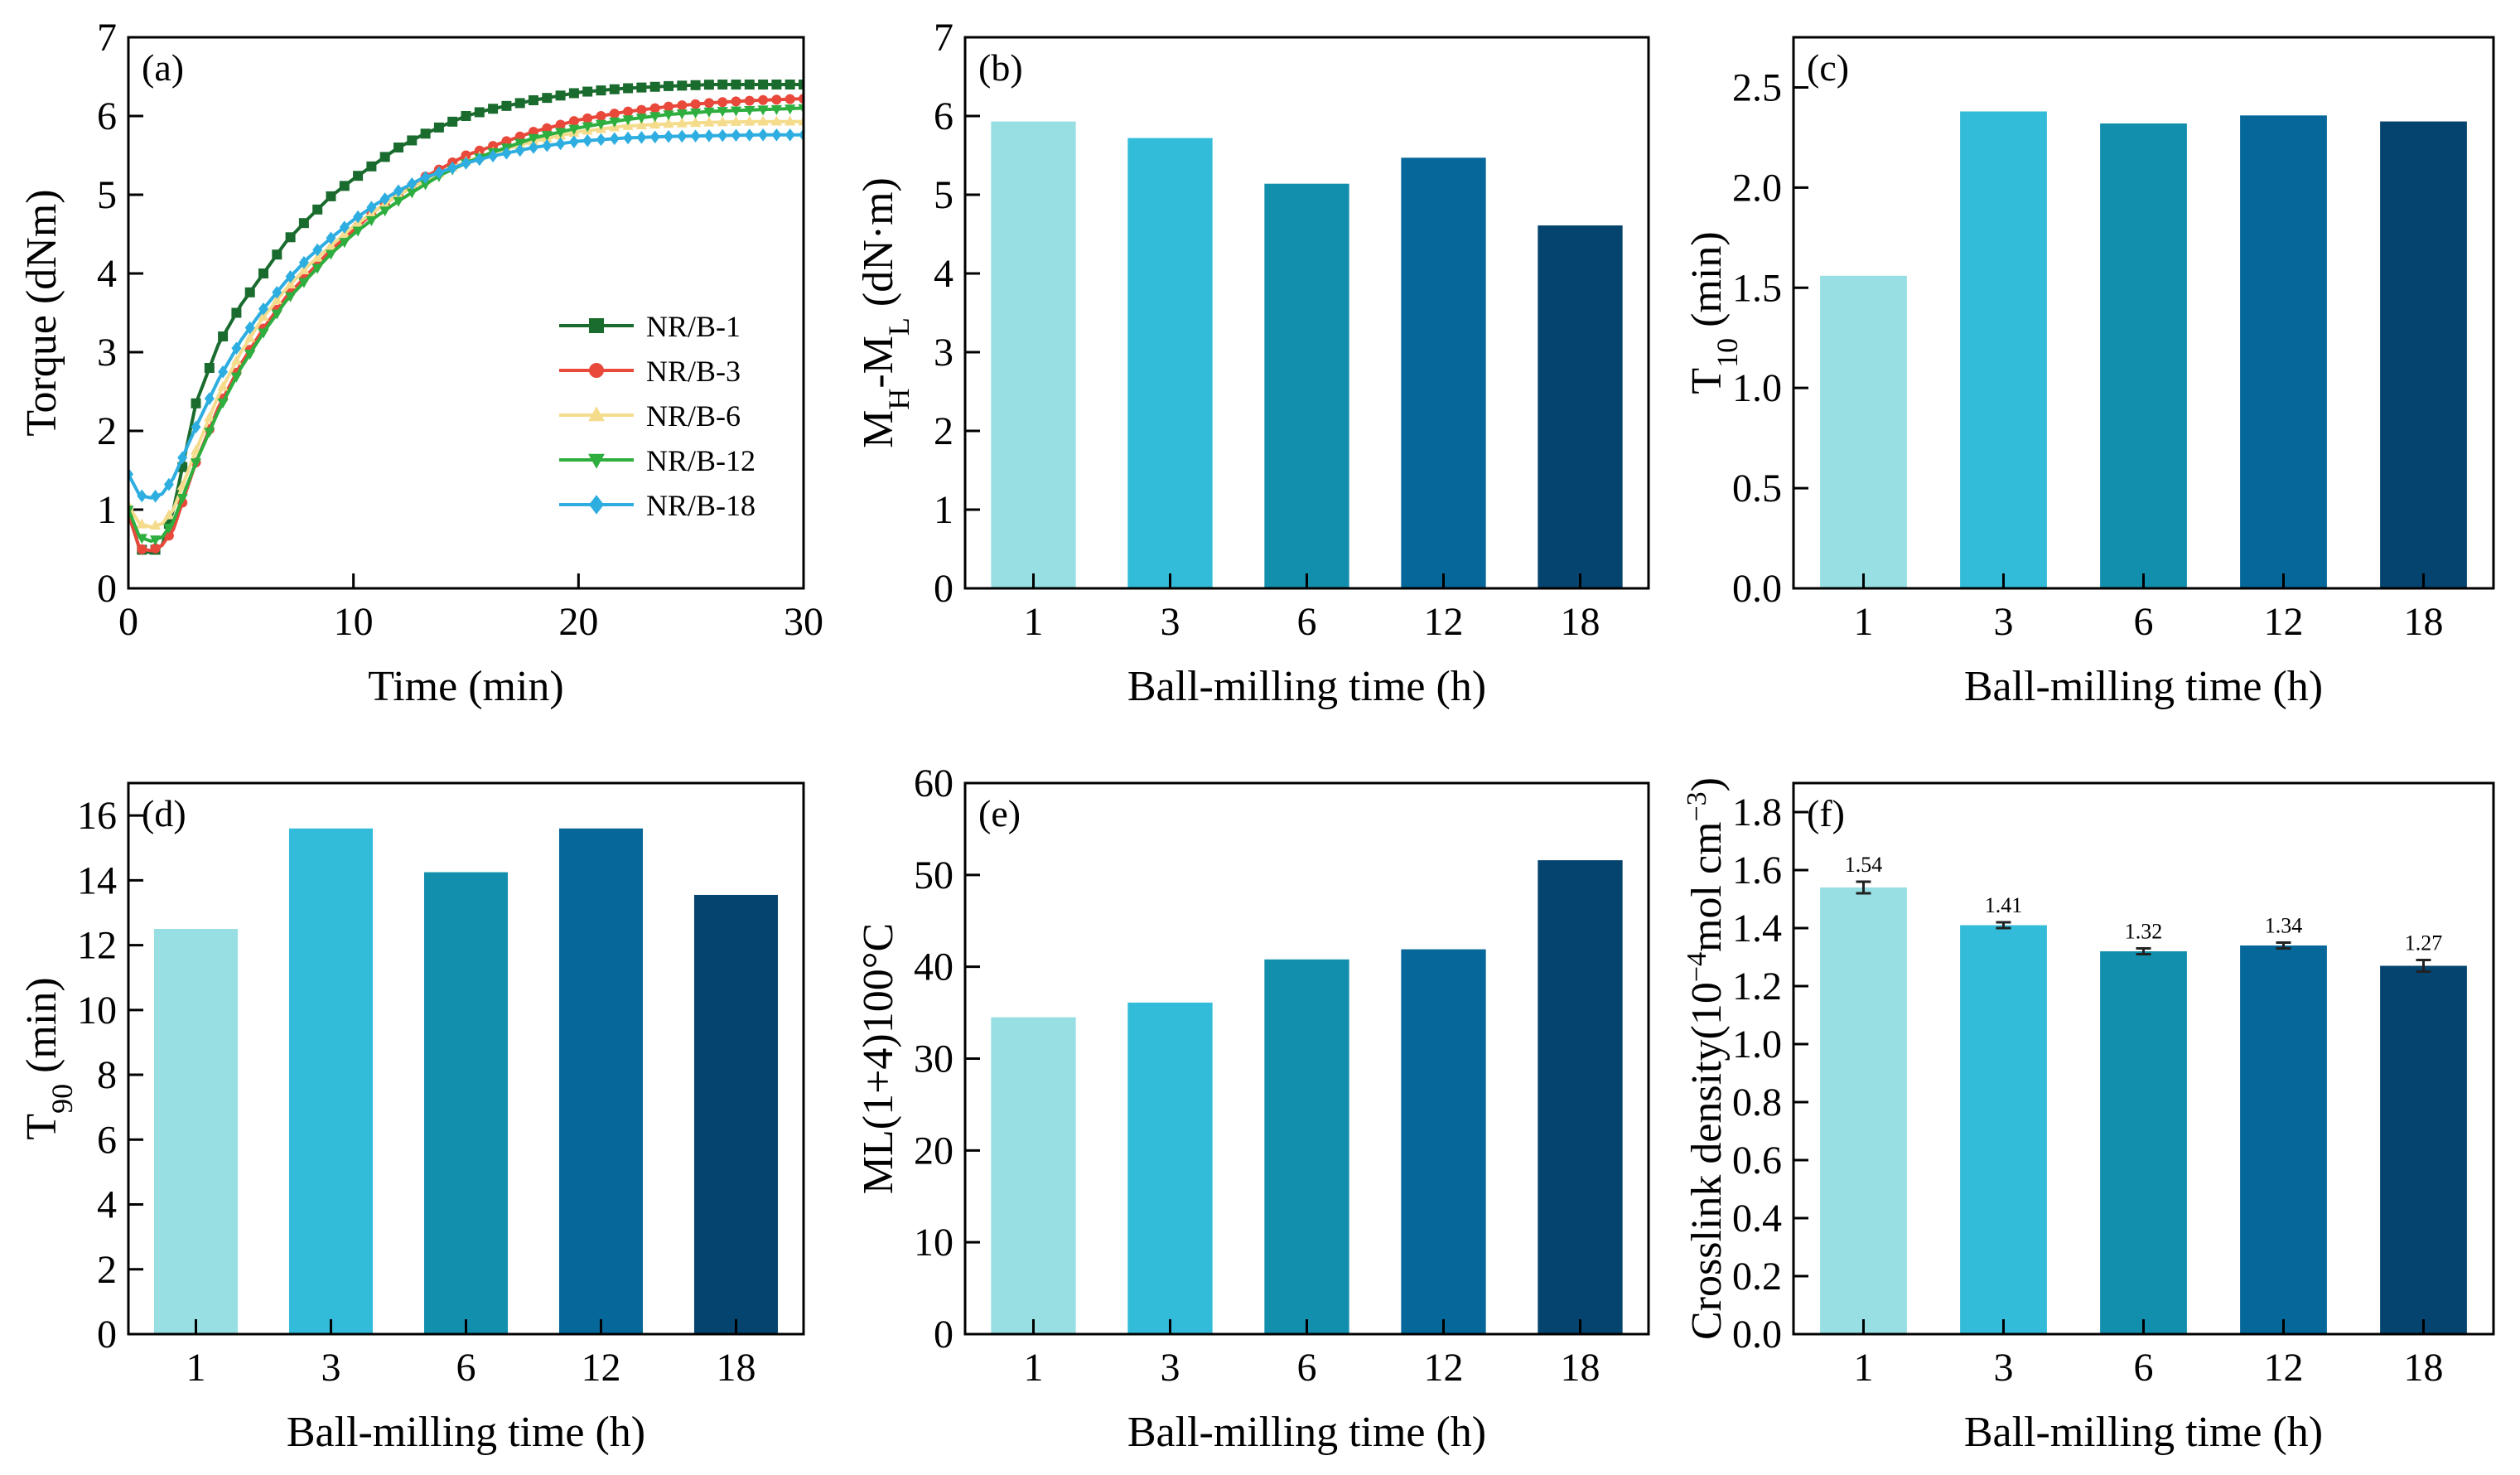 Image resolution: width=2520 pixels, height=1475 pixels. What do you see at coordinates (1757, 1044) in the screenshot?
I see `y-tick-label: 1.0` at bounding box center [1757, 1044].